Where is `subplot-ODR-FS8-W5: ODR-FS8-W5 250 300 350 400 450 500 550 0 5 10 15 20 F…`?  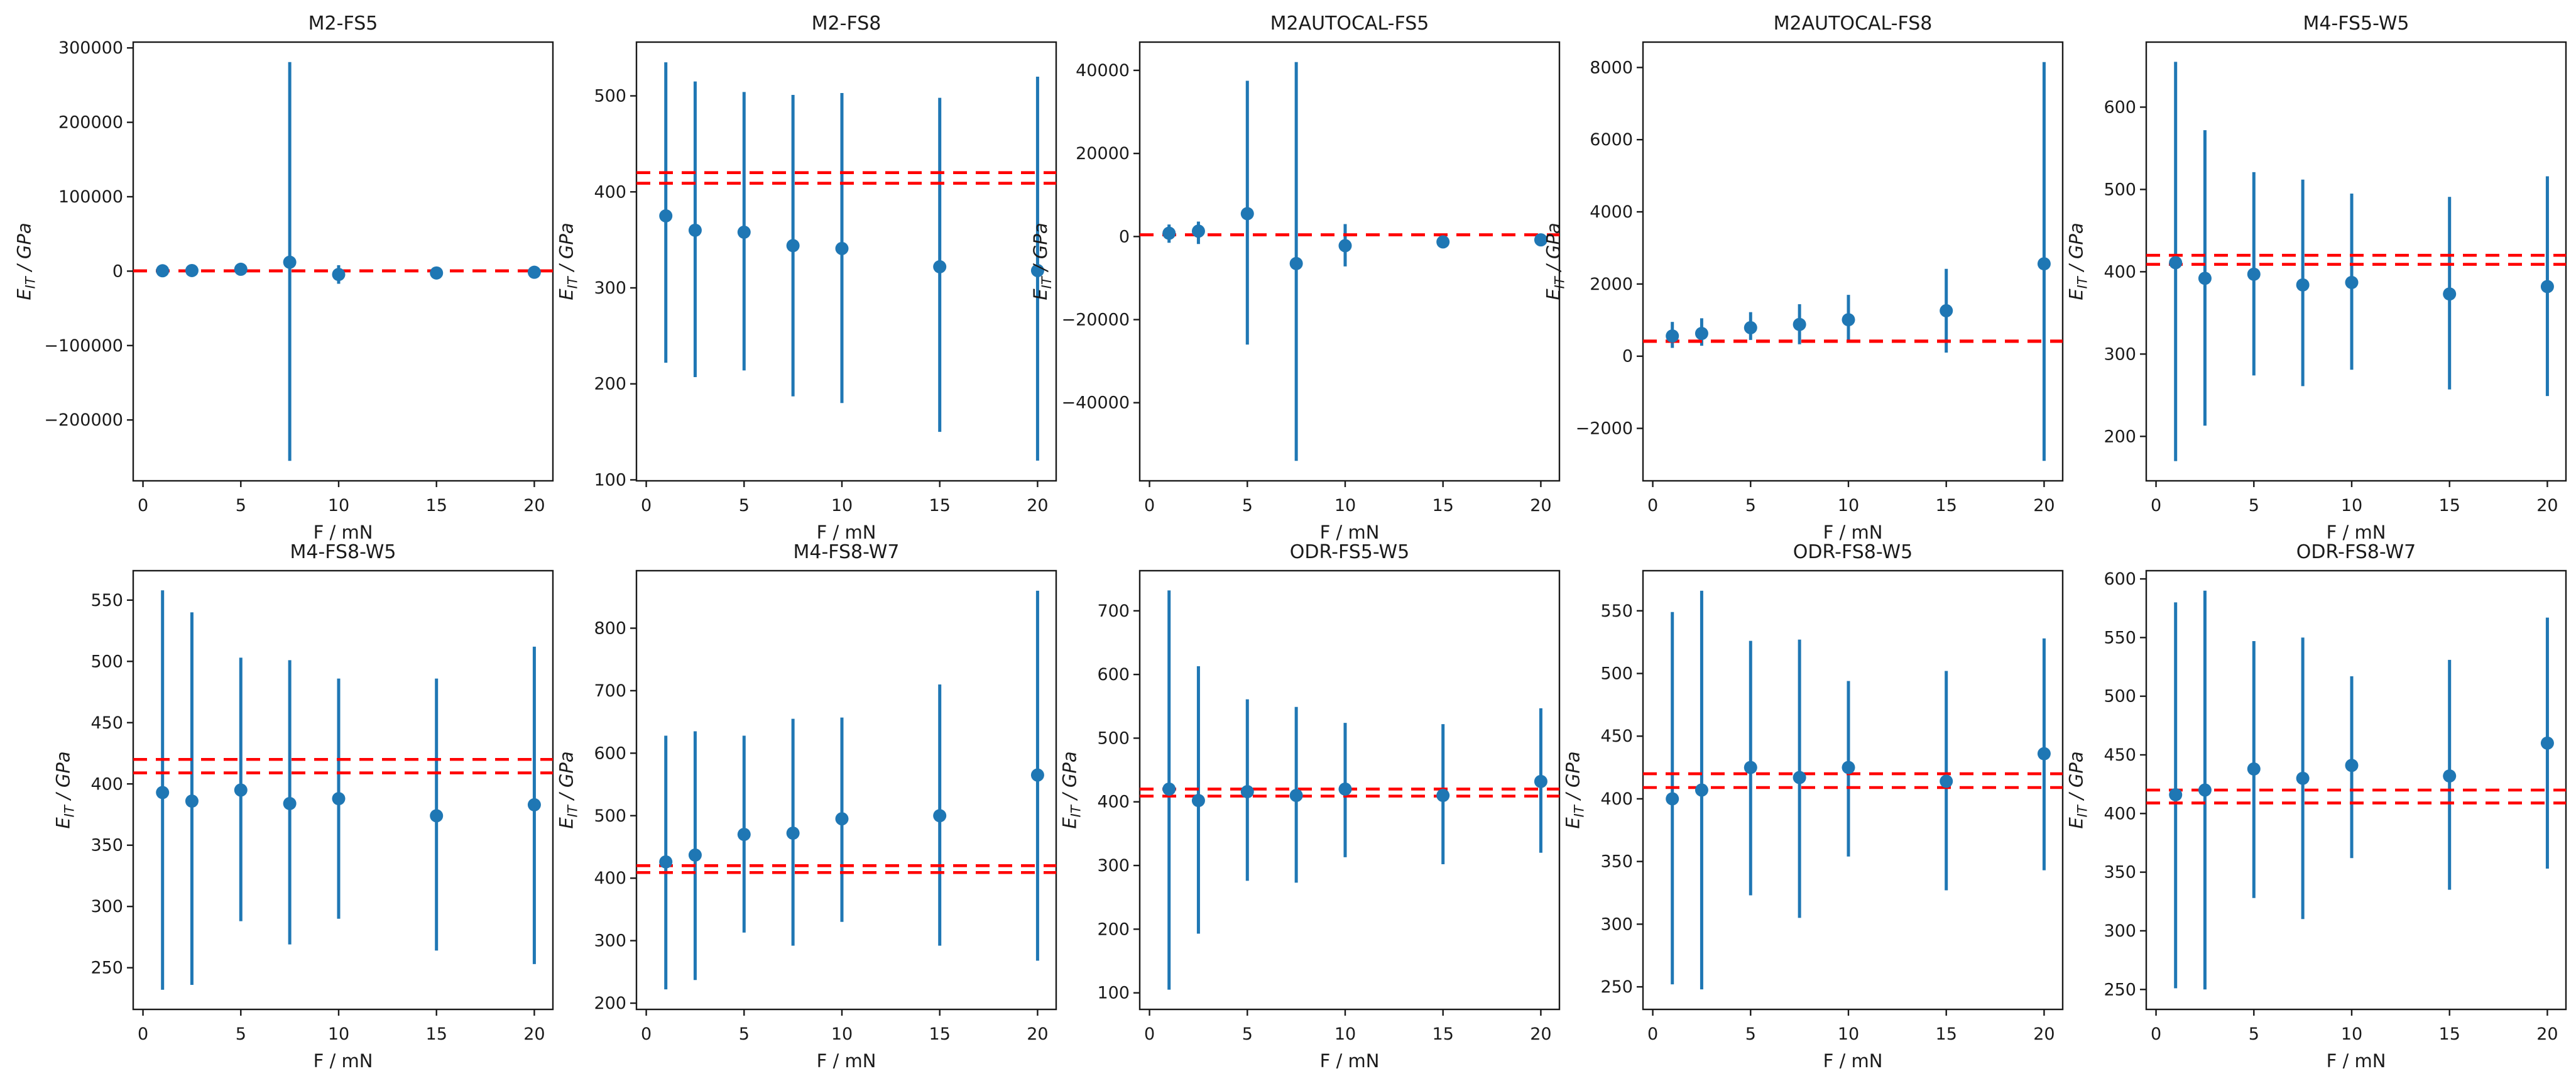 subplot-ODR-FS8-W5: ODR-FS8-W5 250 300 350 400 450 500 550 0 5 10 15 20 F… is located at coordinates (1813, 806).